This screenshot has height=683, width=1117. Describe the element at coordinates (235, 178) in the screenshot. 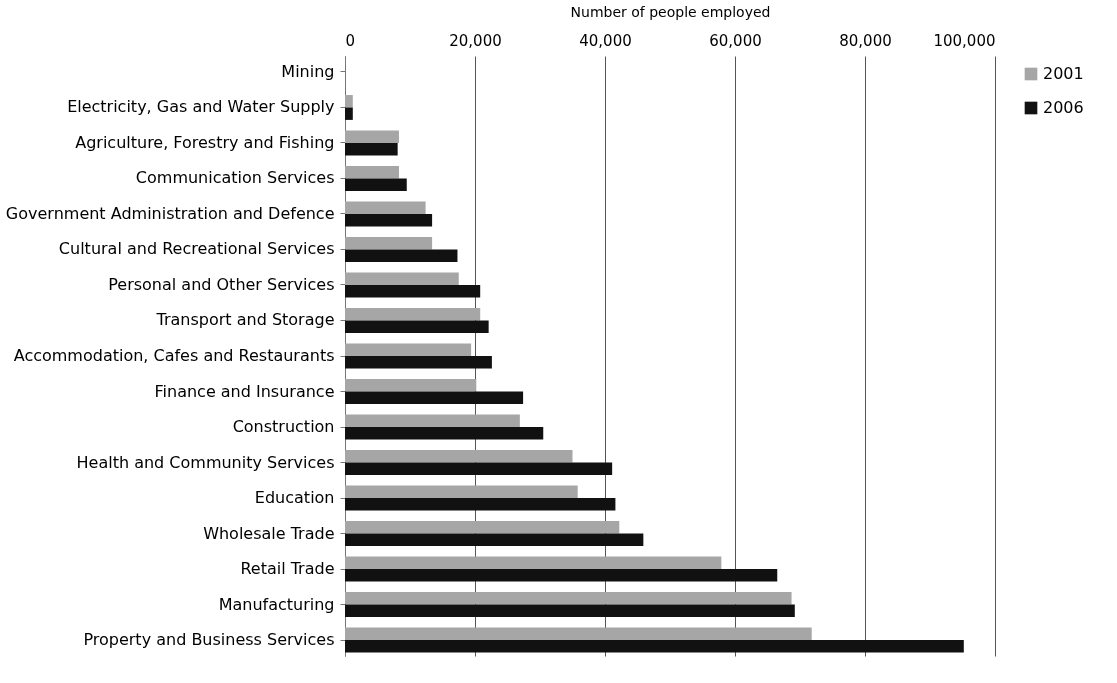

I see `y-tick-label: Communication Services` at that location.